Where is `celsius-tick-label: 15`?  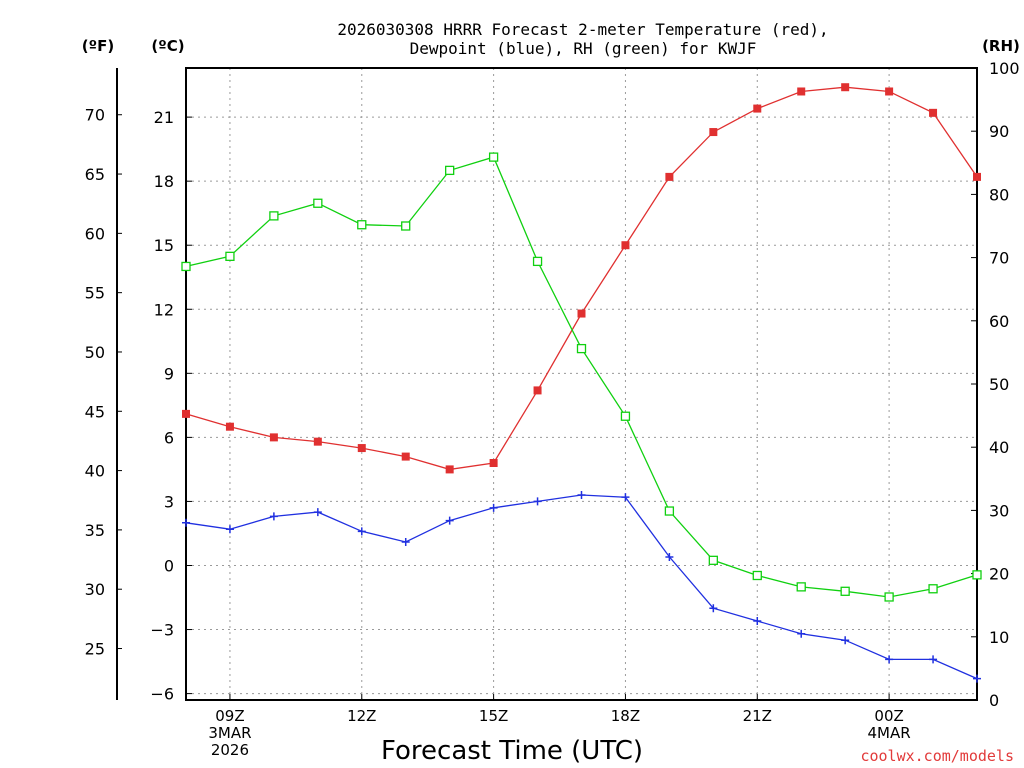 celsius-tick-label: 15 is located at coordinates (164, 245).